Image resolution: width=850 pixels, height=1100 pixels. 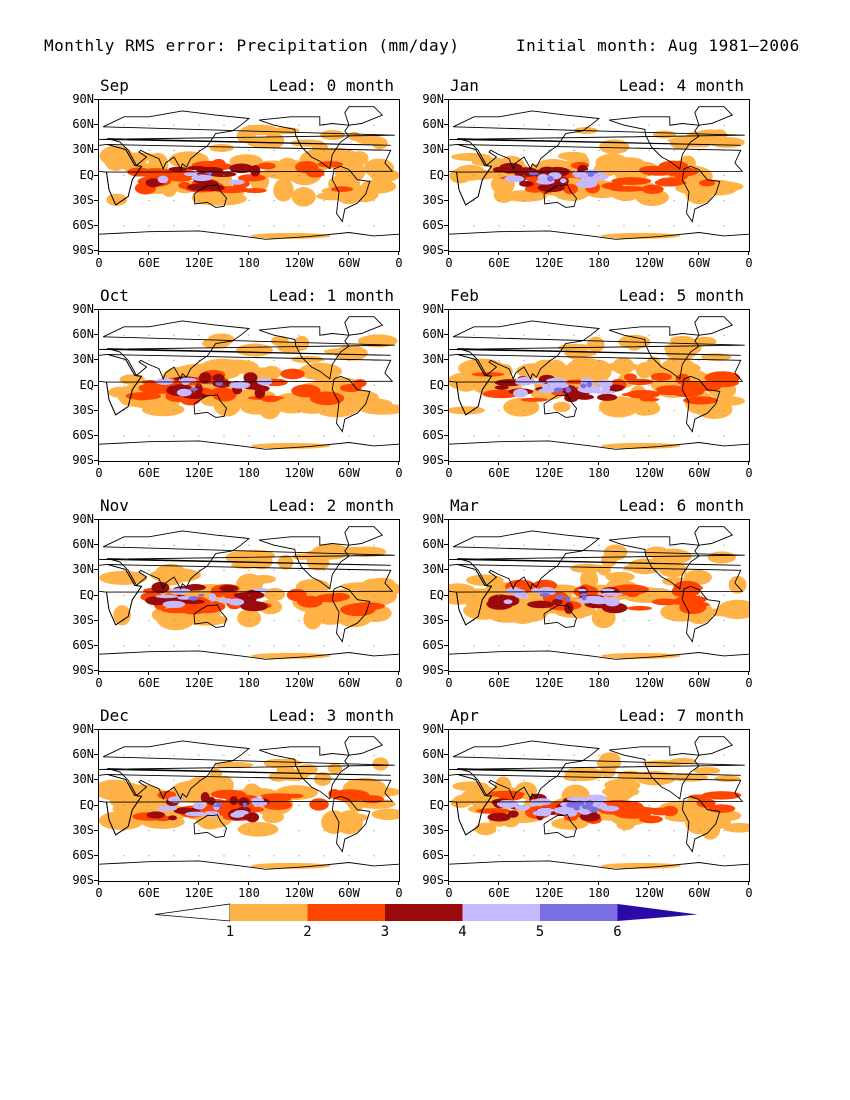 I want to click on colorbar-level-label: 5, so click(x=540, y=932).